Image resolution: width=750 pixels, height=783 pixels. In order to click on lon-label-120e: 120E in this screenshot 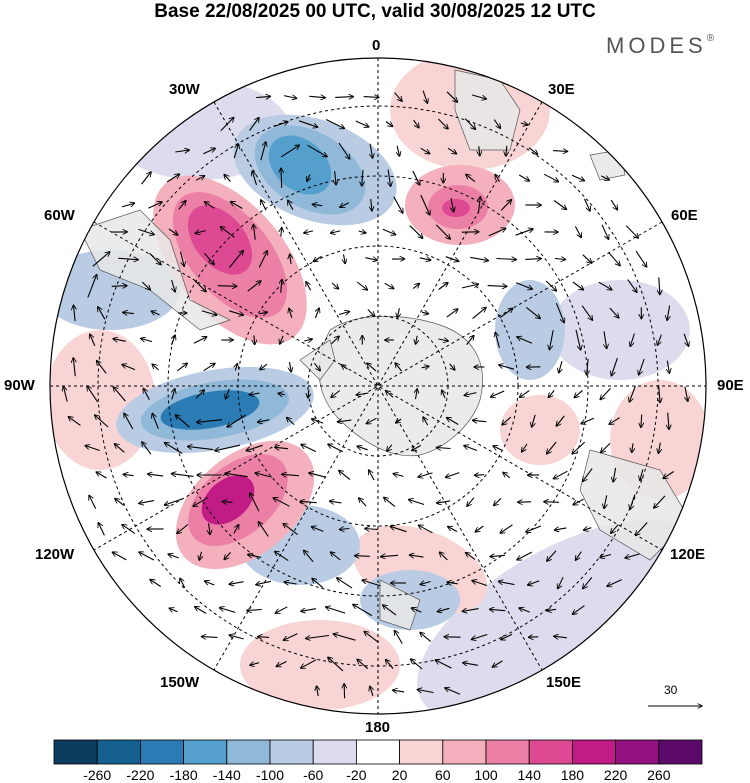, I will do `click(688, 554)`.